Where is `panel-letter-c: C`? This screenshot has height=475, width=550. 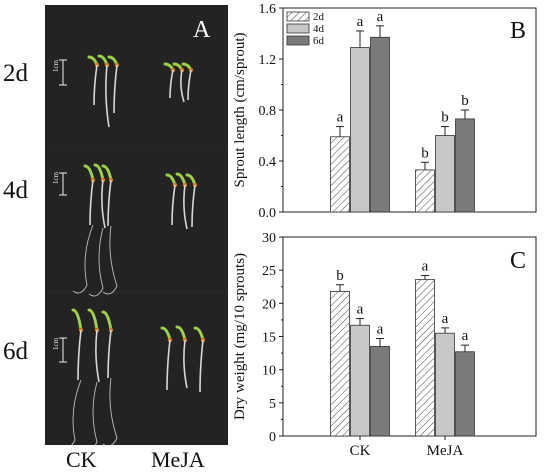
panel-letter-c: C is located at coordinates (518, 261).